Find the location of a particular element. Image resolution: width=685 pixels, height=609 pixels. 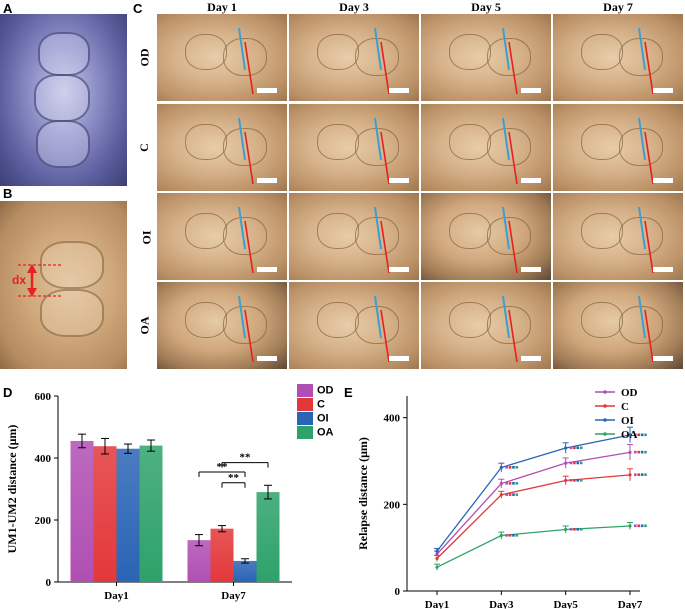

panel-b-plaster-model-photo: dx is located at coordinates (63, 285).